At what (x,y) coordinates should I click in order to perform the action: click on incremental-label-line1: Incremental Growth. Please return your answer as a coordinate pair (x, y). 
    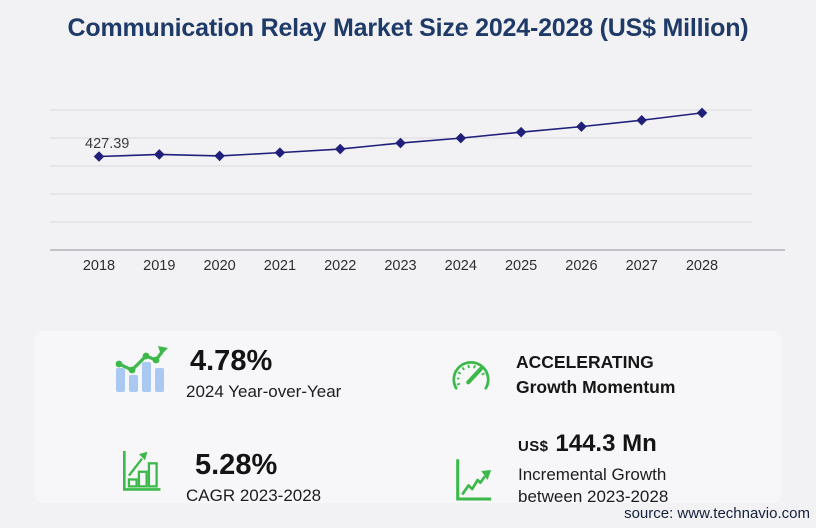
    Looking at the image, I should click on (592, 474).